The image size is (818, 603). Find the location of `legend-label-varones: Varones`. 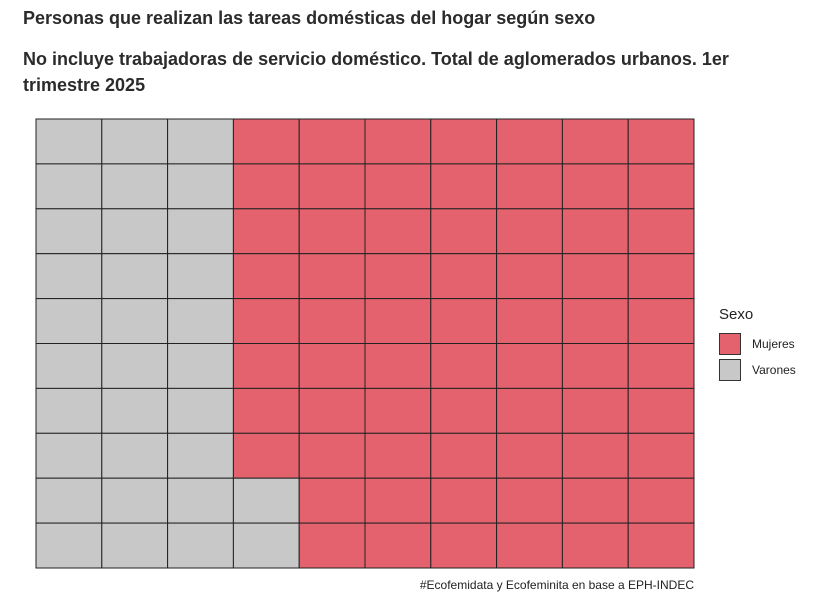

legend-label-varones: Varones is located at coordinates (774, 370).